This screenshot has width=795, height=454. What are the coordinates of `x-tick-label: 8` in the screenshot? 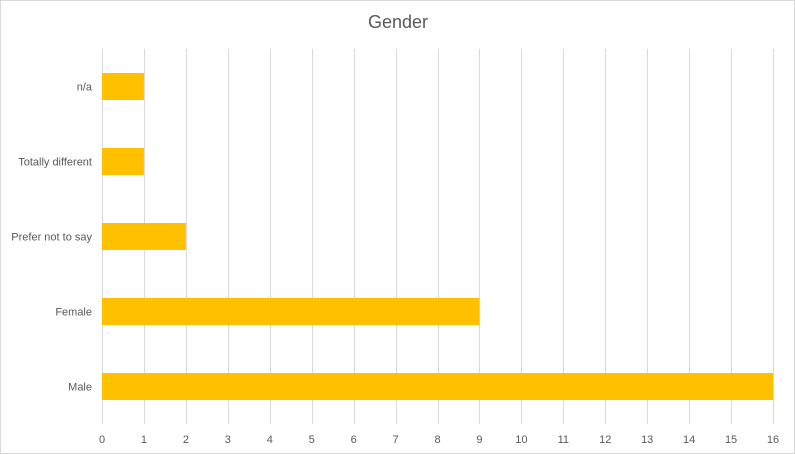 It's located at (437, 440).